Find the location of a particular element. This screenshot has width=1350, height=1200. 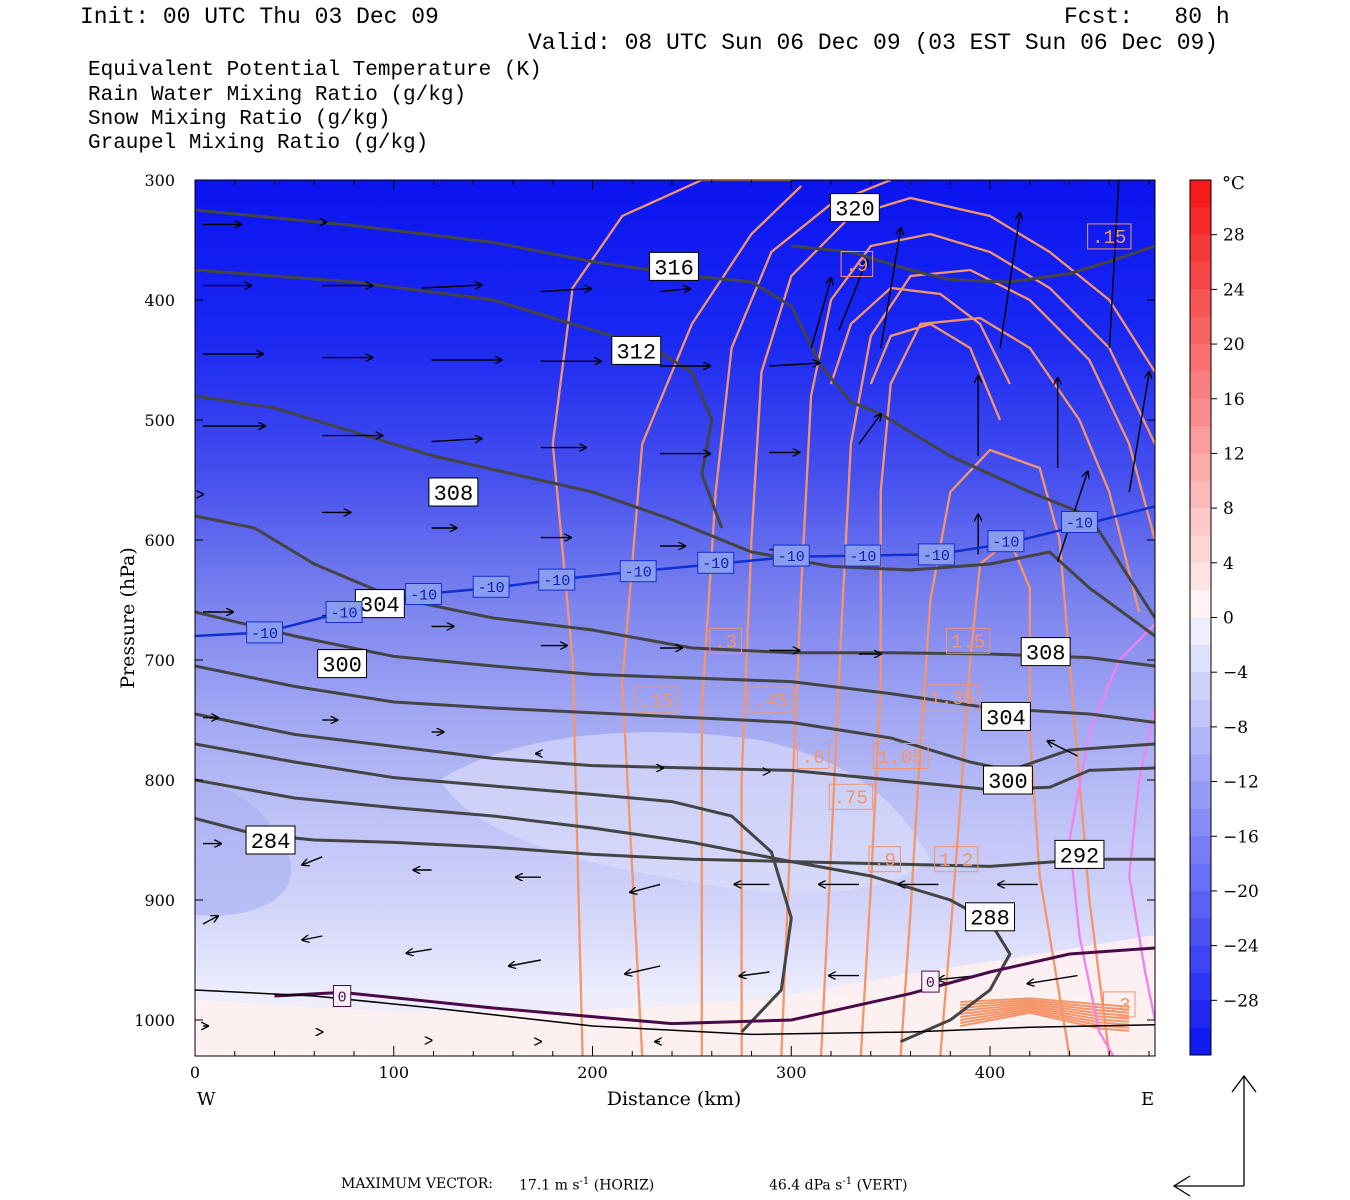

svg-text: 308 is located at coordinates (454, 494).